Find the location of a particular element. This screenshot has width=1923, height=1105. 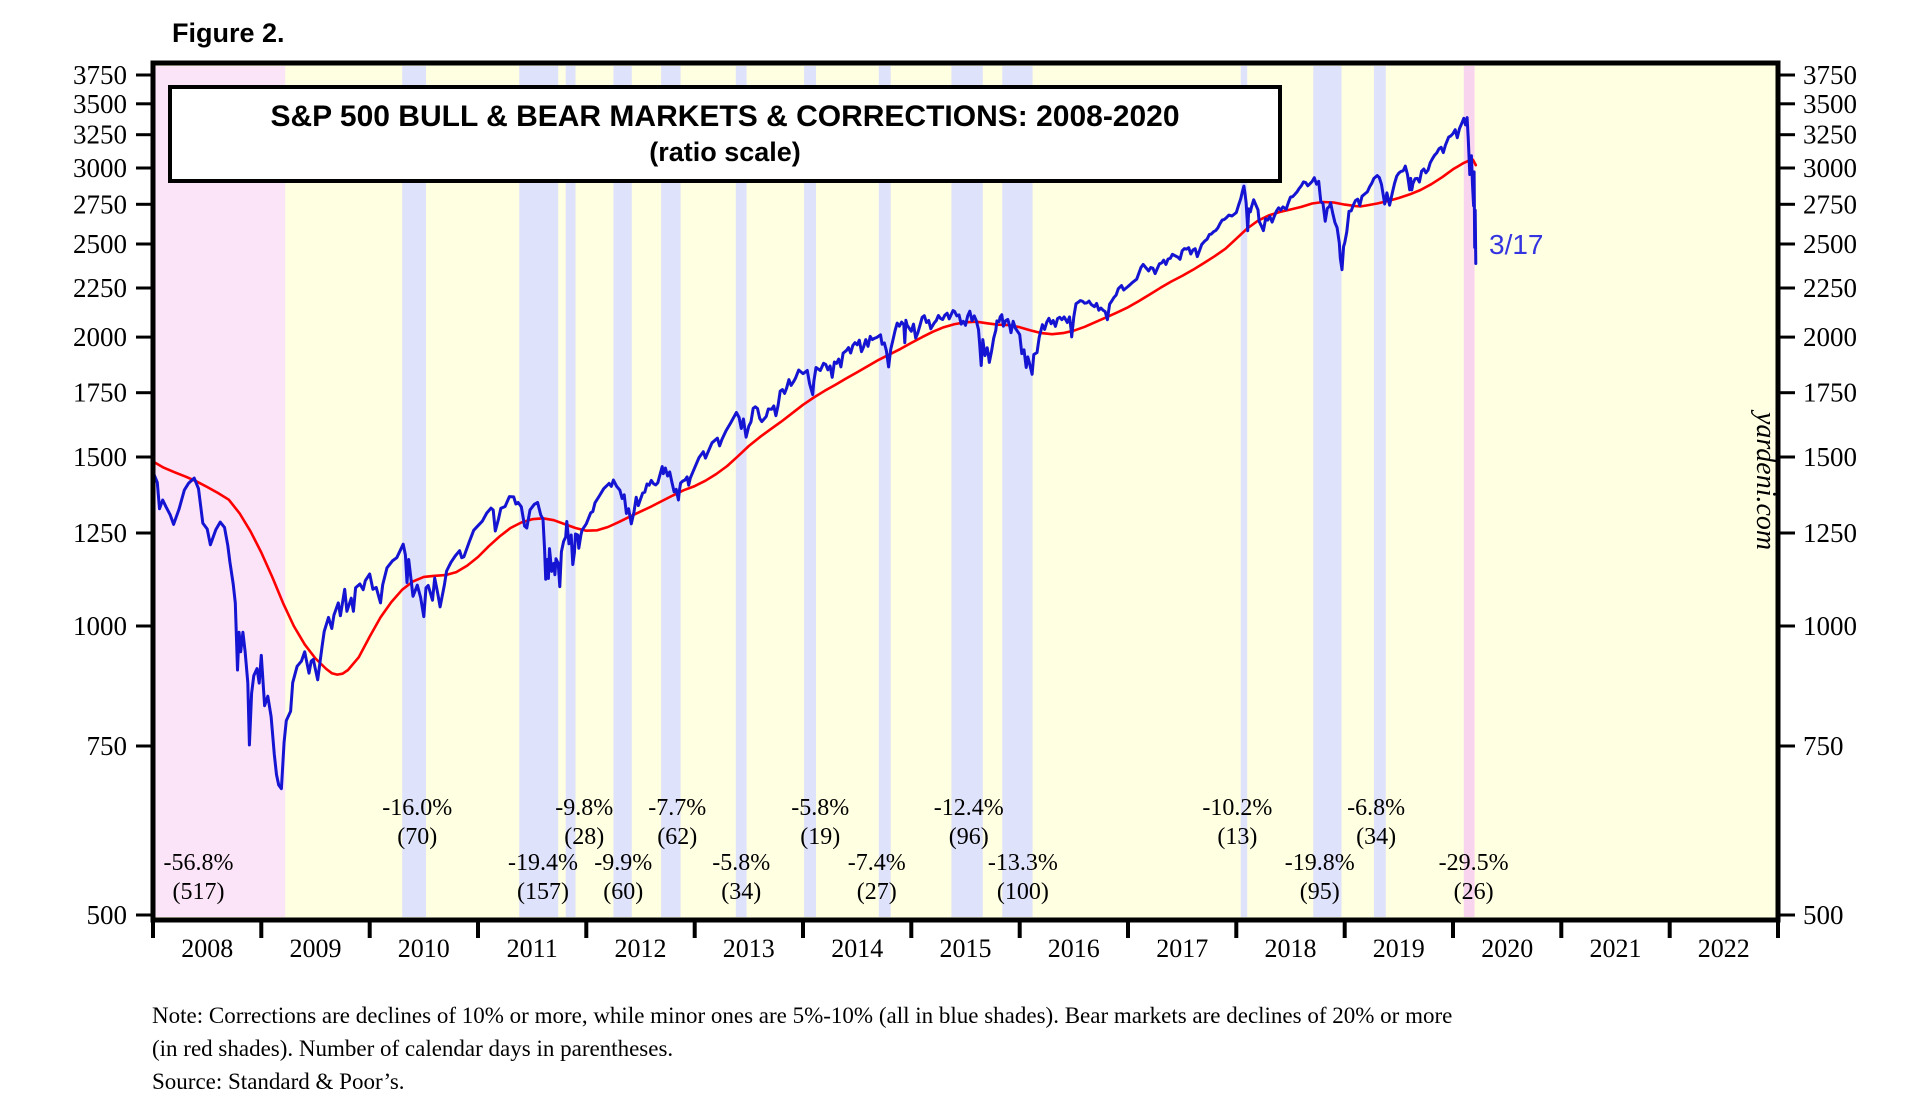

x-tick-label: 2018 is located at coordinates (1291, 948).